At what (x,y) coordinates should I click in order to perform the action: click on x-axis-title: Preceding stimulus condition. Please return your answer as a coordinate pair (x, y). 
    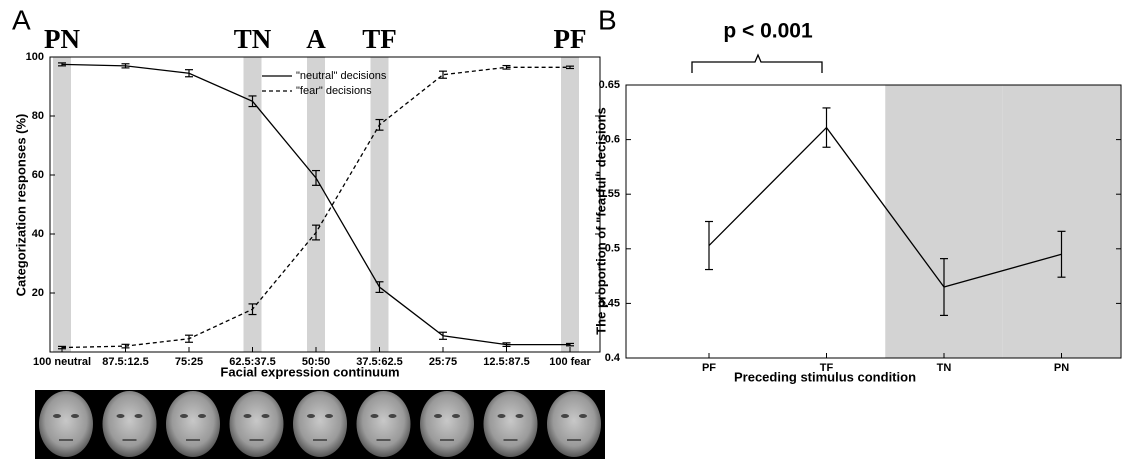
    Looking at the image, I should click on (825, 376).